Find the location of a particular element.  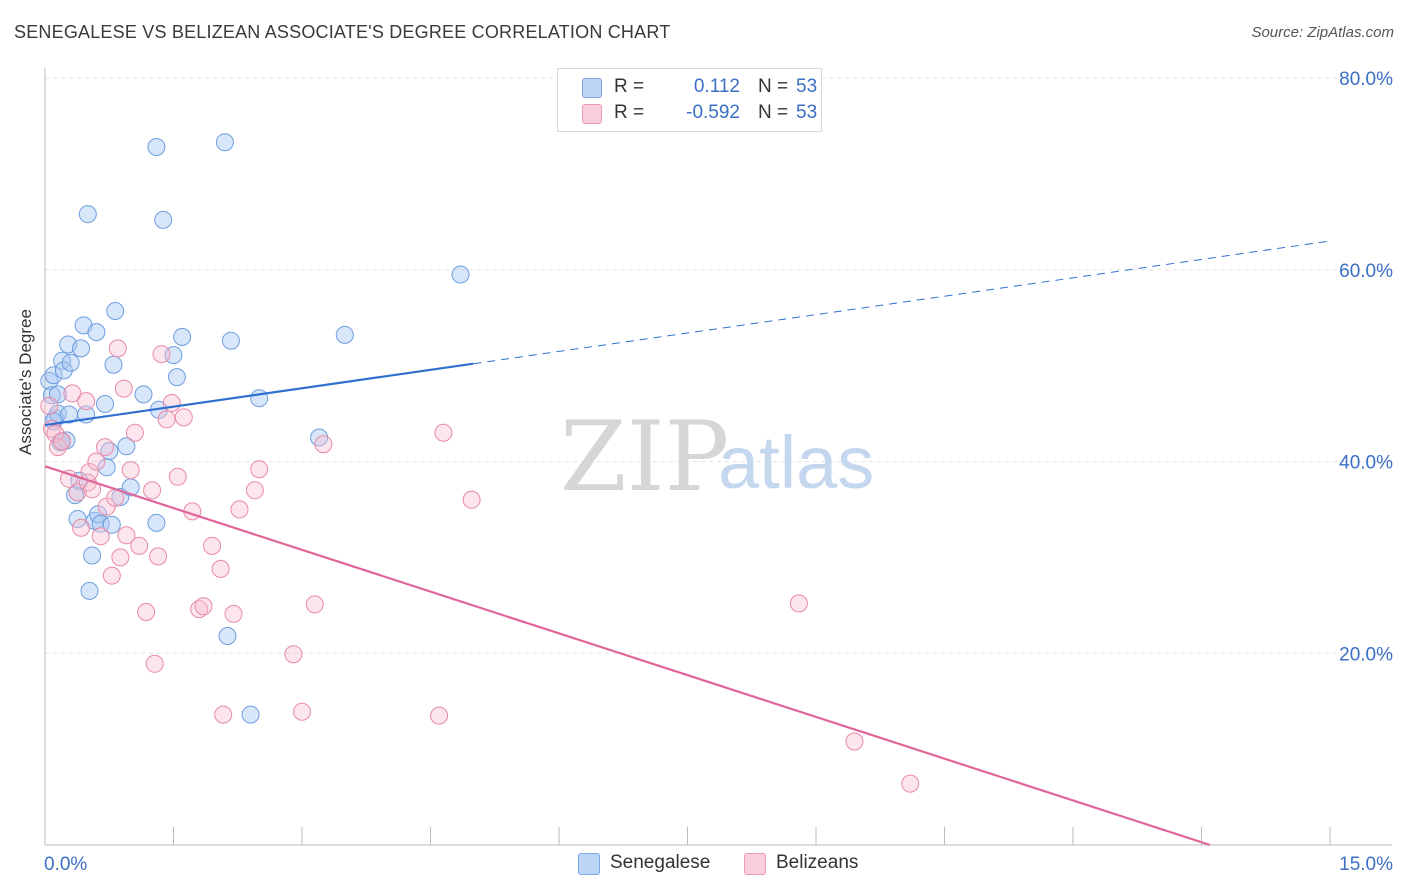

y-tick-label: 40.0% is located at coordinates (1366, 463).